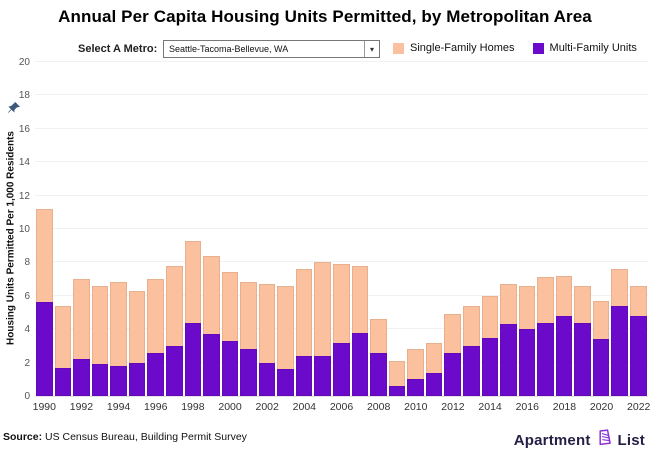  Describe the element at coordinates (118, 229) in the screenshot. I see `bar-1994` at that location.